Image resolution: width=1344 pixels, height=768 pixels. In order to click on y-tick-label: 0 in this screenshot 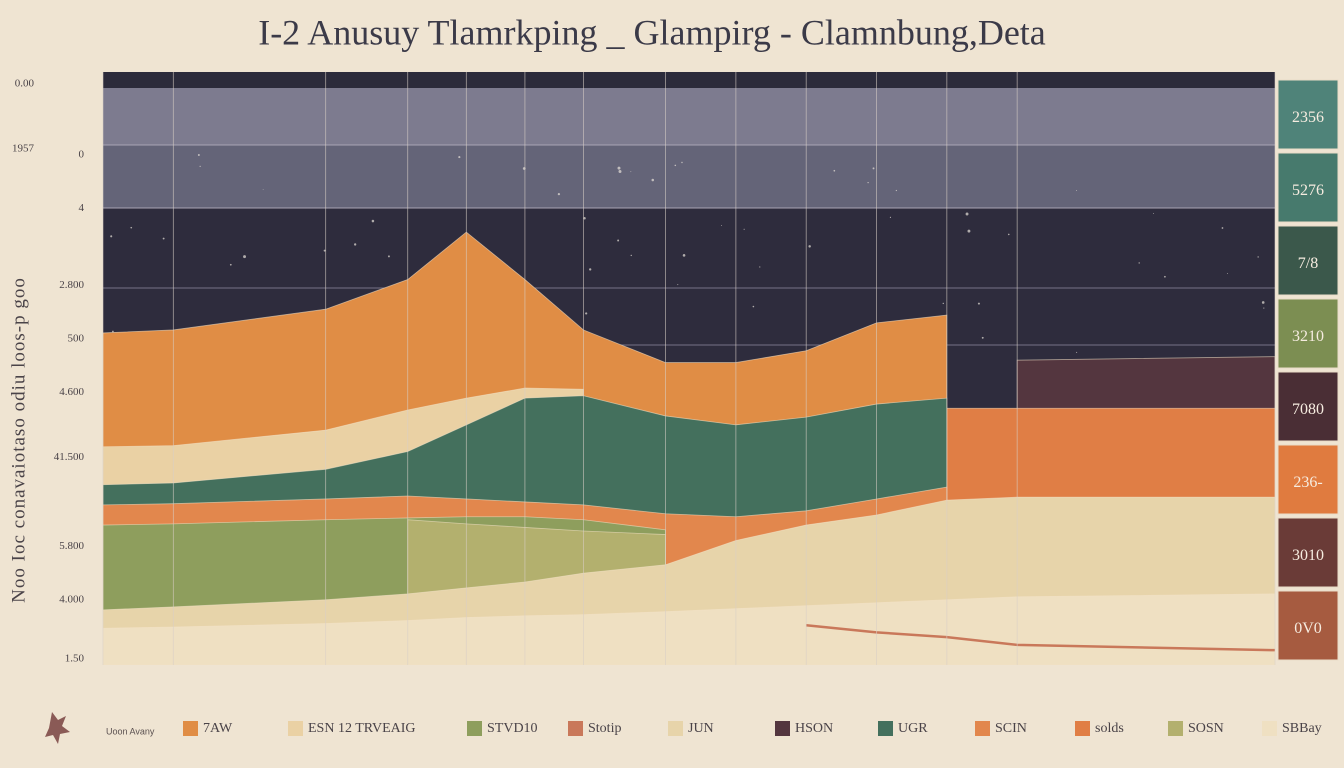, I will do `click(82, 155)`.